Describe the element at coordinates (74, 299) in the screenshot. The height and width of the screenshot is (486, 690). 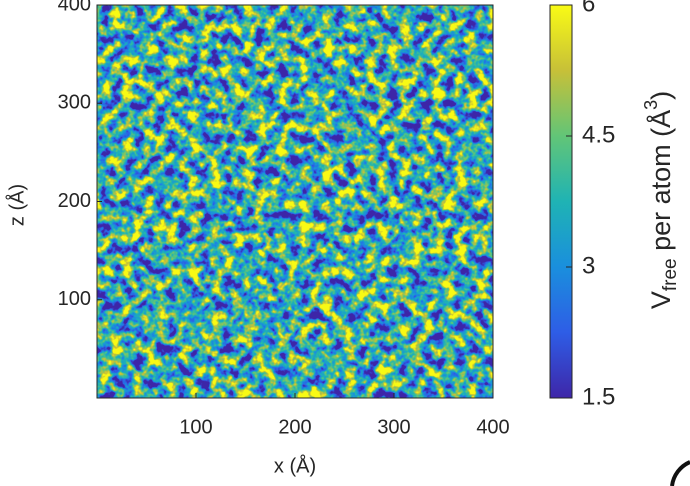
I see `y-tick-label: 100` at that location.